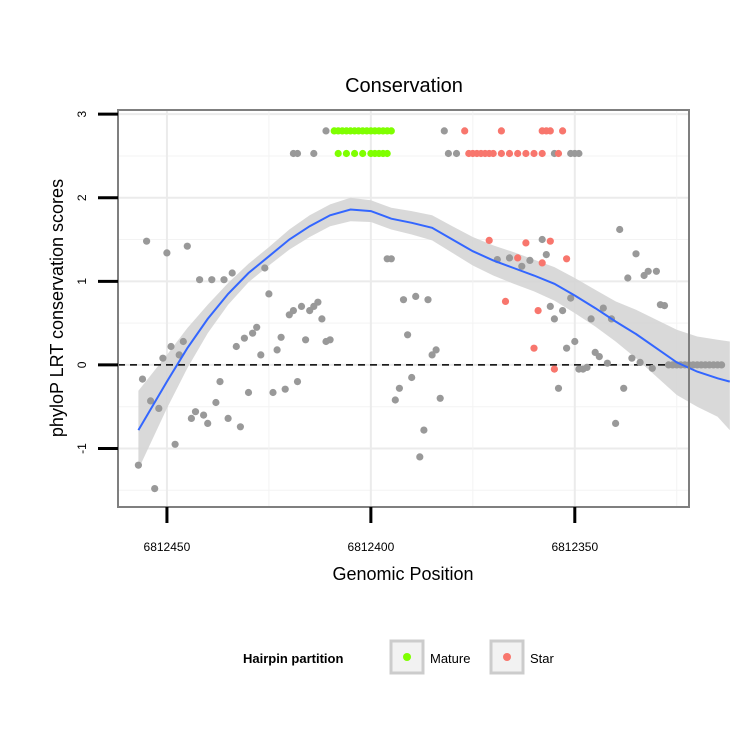  Describe the element at coordinates (407, 657) in the screenshot. I see `legend-swatch-mature` at that location.